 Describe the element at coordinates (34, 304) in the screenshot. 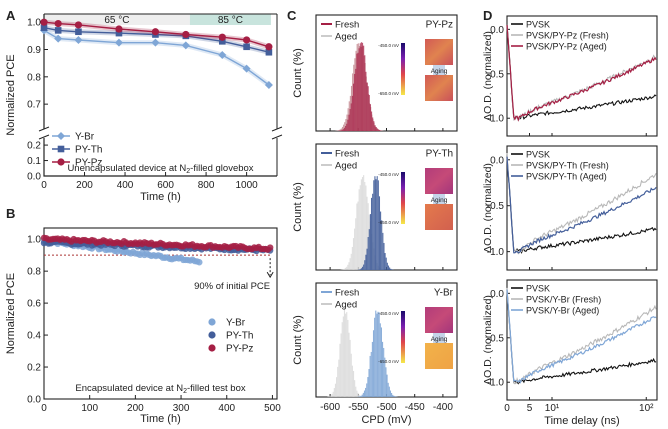

I see `B-ytick-label: 0.6` at that location.